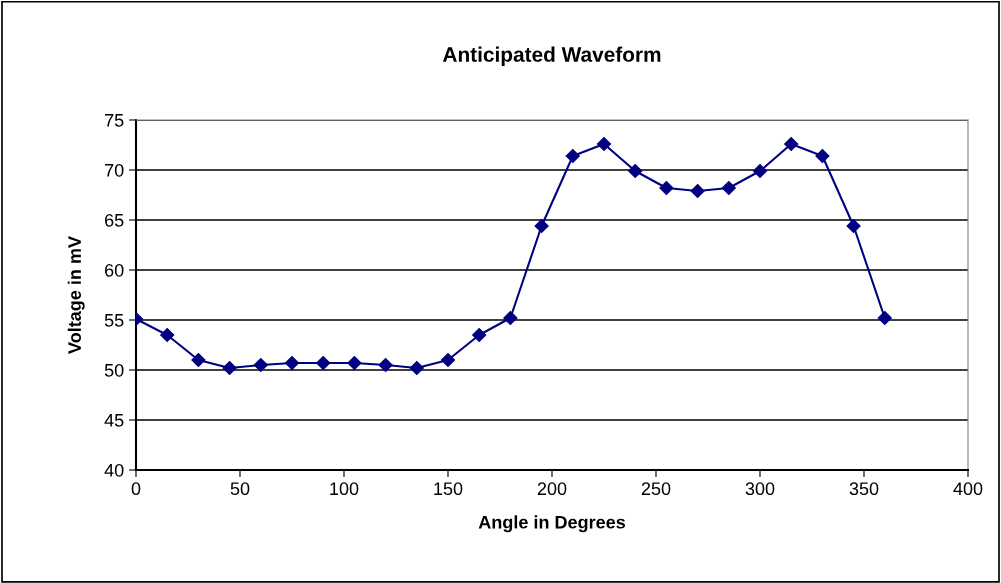 The width and height of the screenshot is (1001, 583). Describe the element at coordinates (114, 170) in the screenshot. I see `y-tick-label: 70` at that location.